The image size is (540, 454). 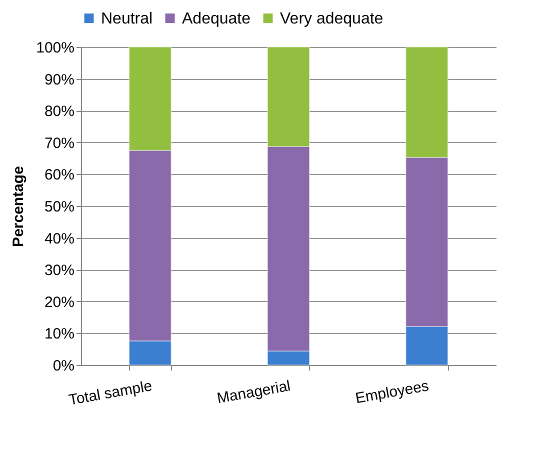 I want to click on y-tick-label: 10%, so click(x=59, y=334).